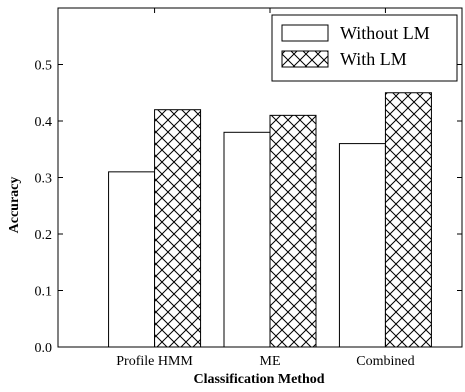  I want to click on x-axis-label: Classification Method, so click(258, 379).